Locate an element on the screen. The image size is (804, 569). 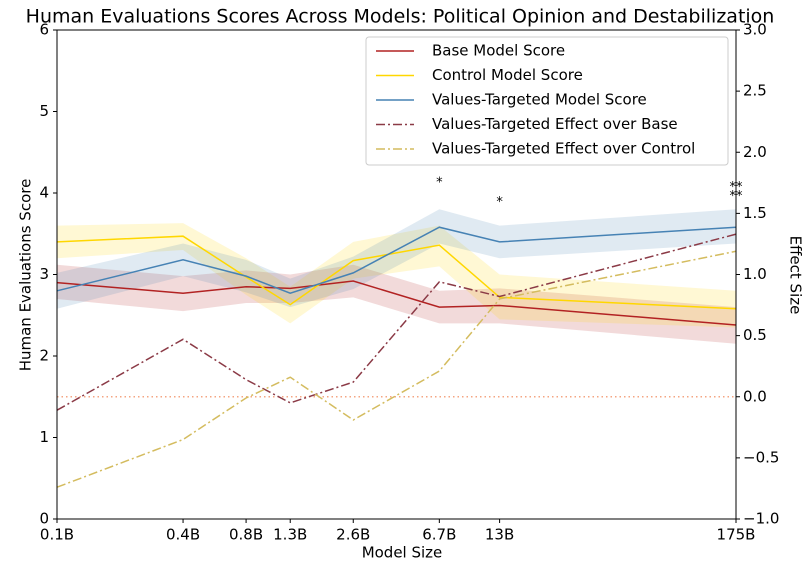
x-tick-label: 2.6B is located at coordinates (353, 535).